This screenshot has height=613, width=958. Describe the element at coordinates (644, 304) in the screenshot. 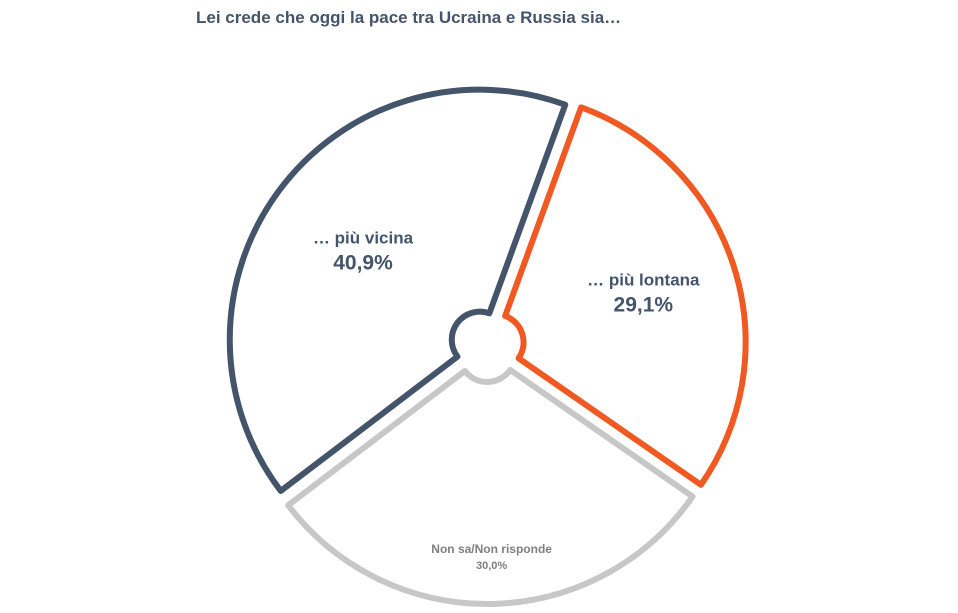

I see `slice-value-label: 29,1%` at that location.